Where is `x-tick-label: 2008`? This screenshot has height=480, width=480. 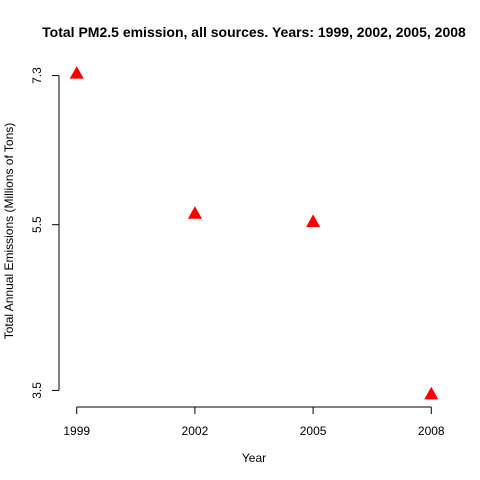
x-tick-label: 2008 is located at coordinates (431, 431).